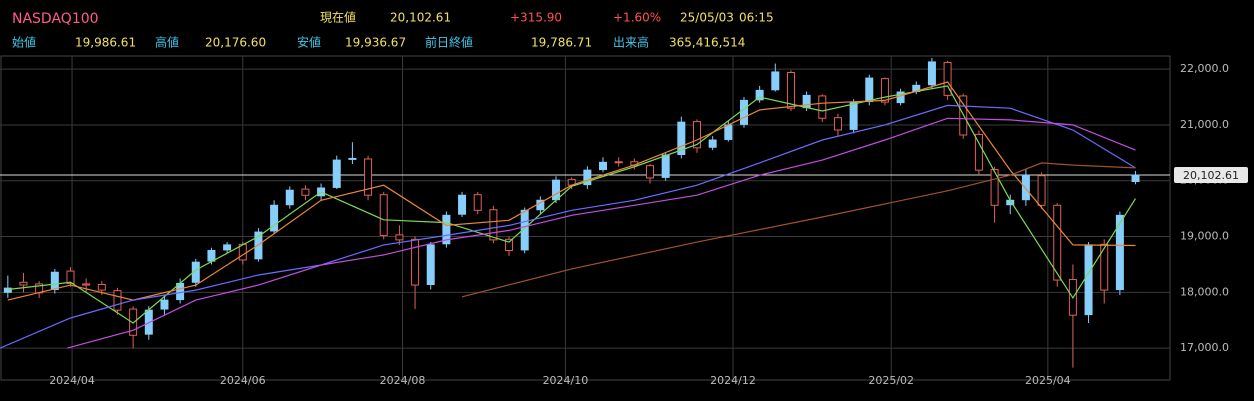 This screenshot has height=401, width=1254. Describe the element at coordinates (1204, 68) in the screenshot. I see `y-tick-label: 22,000.0` at that location.